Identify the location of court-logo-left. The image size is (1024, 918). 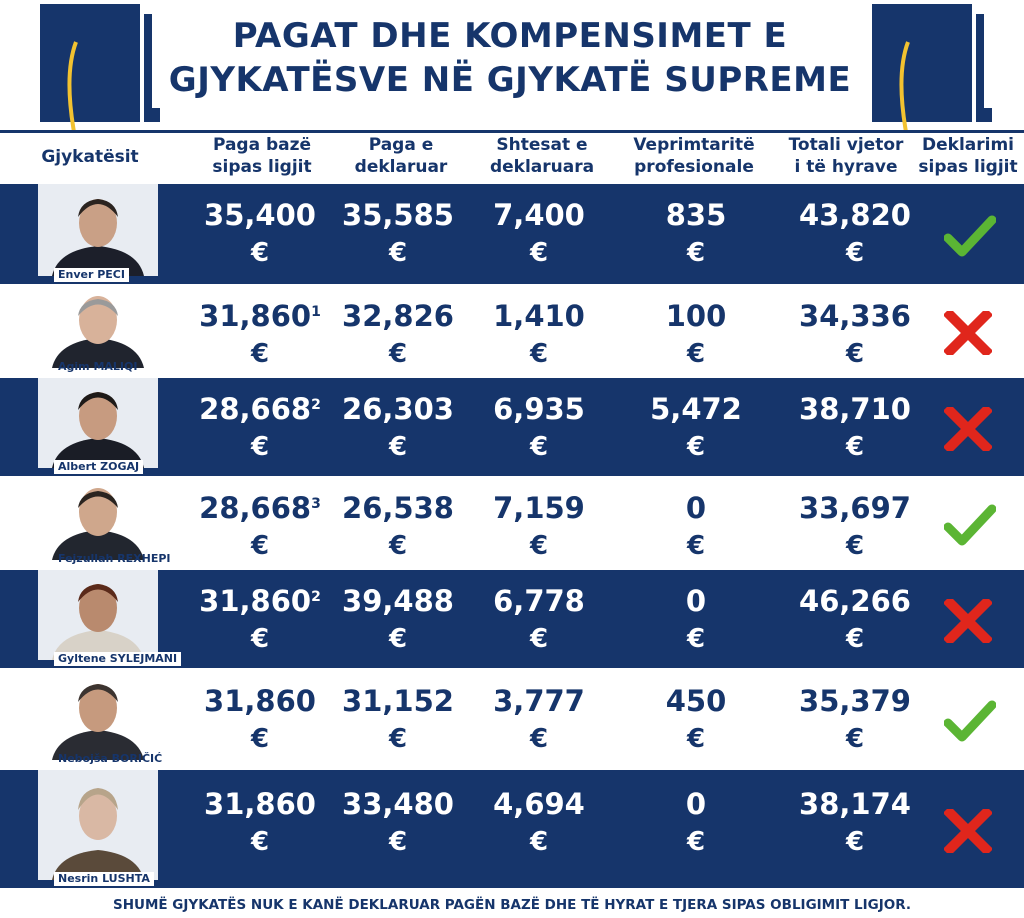
(100, 68).